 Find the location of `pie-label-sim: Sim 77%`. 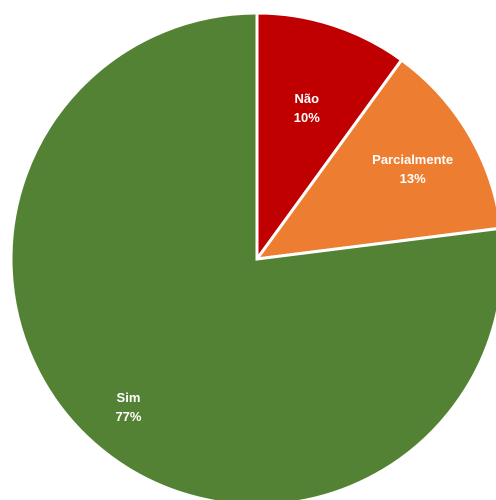

pie-label-sim: Sim 77% is located at coordinates (128, 407).